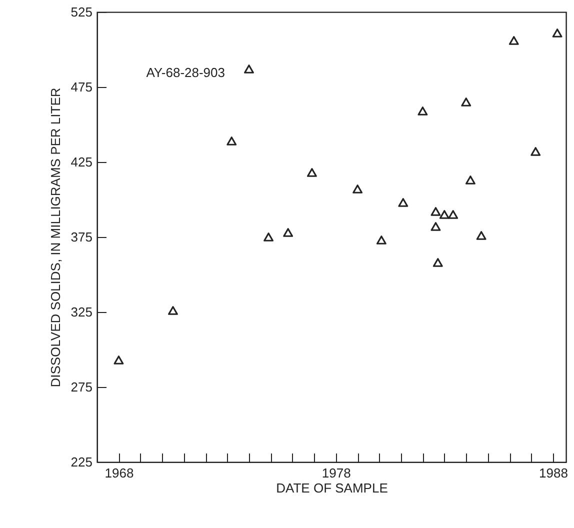  What do you see at coordinates (81, 462) in the screenshot?
I see `y-tick-label: 225` at bounding box center [81, 462].